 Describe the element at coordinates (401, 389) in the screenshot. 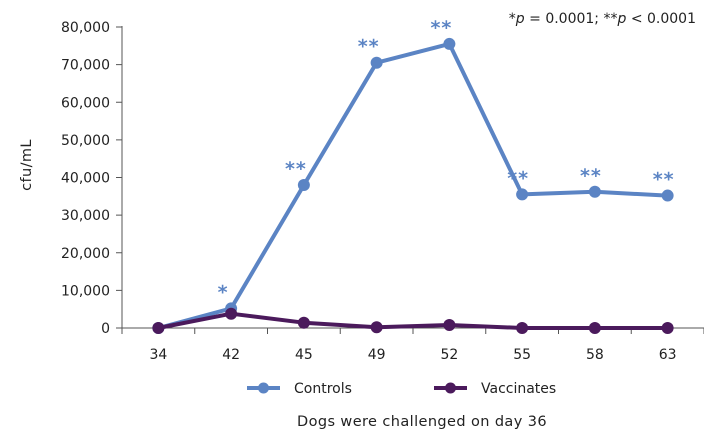

I see `legend: Controls Vaccinates` at that location.